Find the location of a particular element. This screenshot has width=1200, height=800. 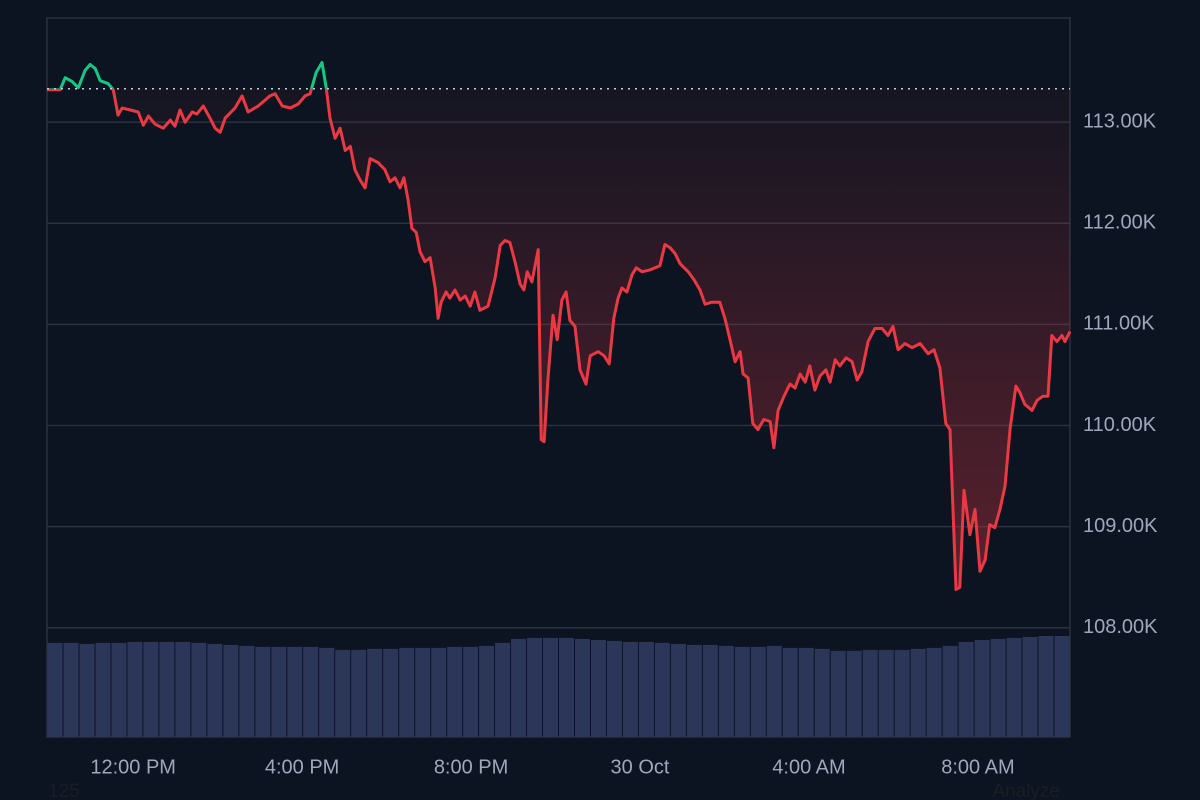

x-tick-label: 4:00 PM is located at coordinates (302, 767).